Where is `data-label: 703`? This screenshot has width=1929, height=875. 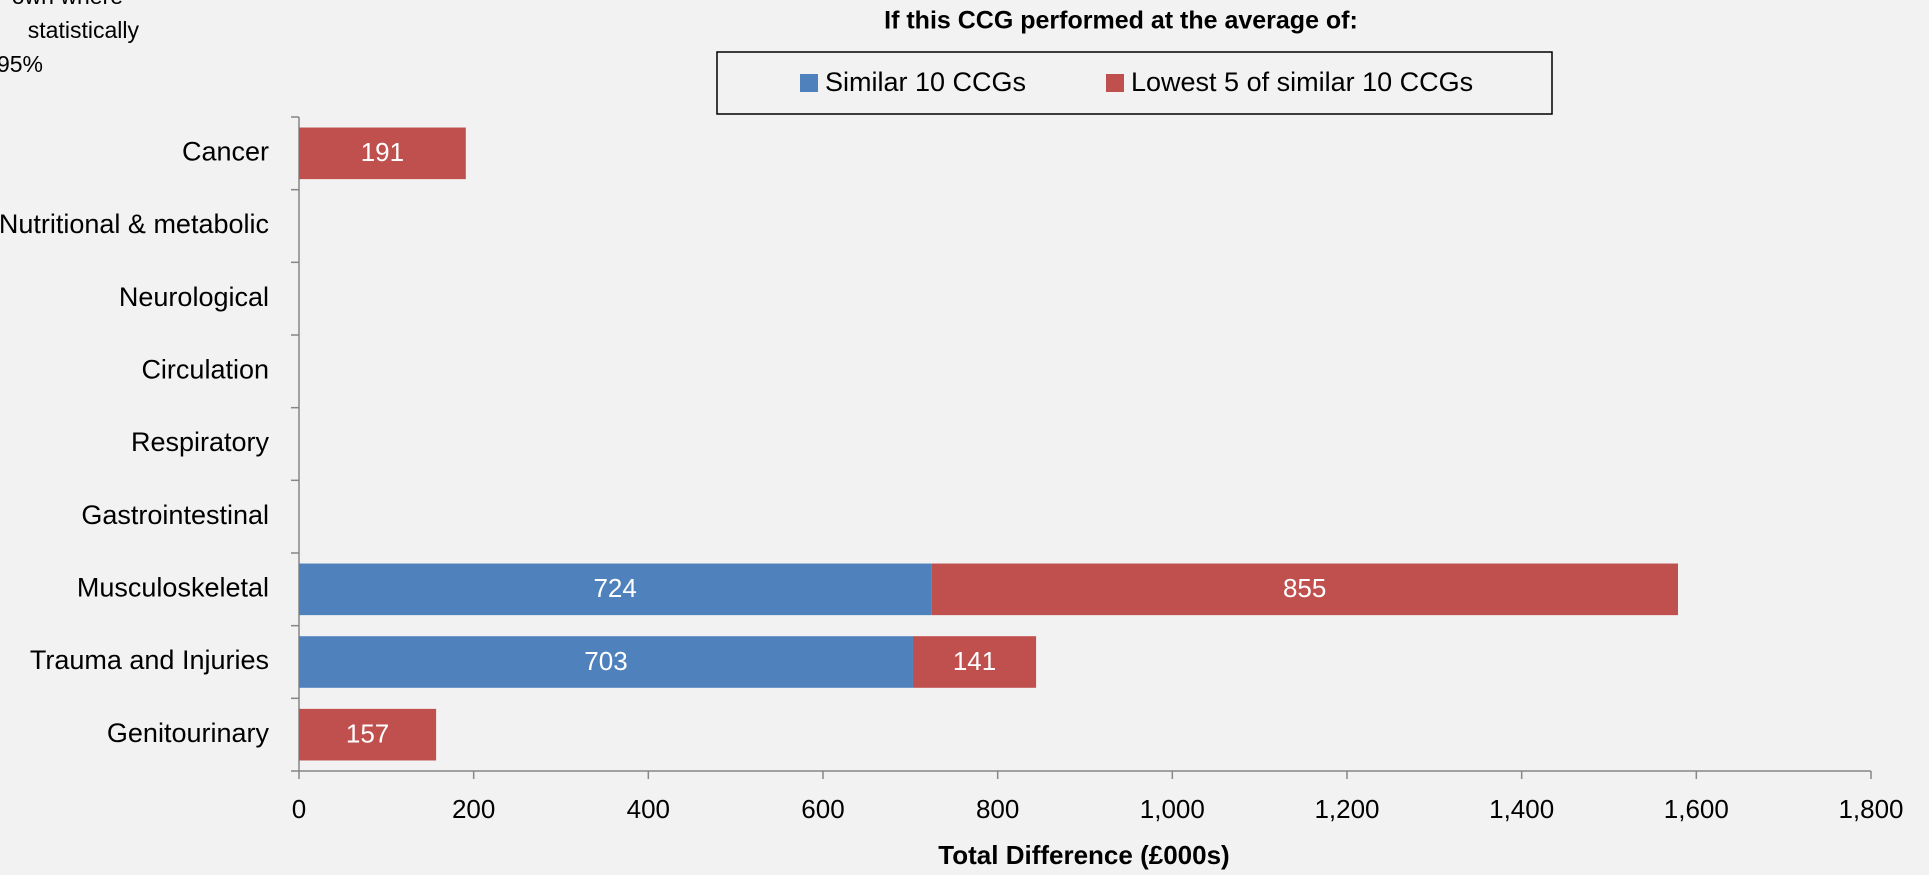
data-label: 703 is located at coordinates (605, 661).